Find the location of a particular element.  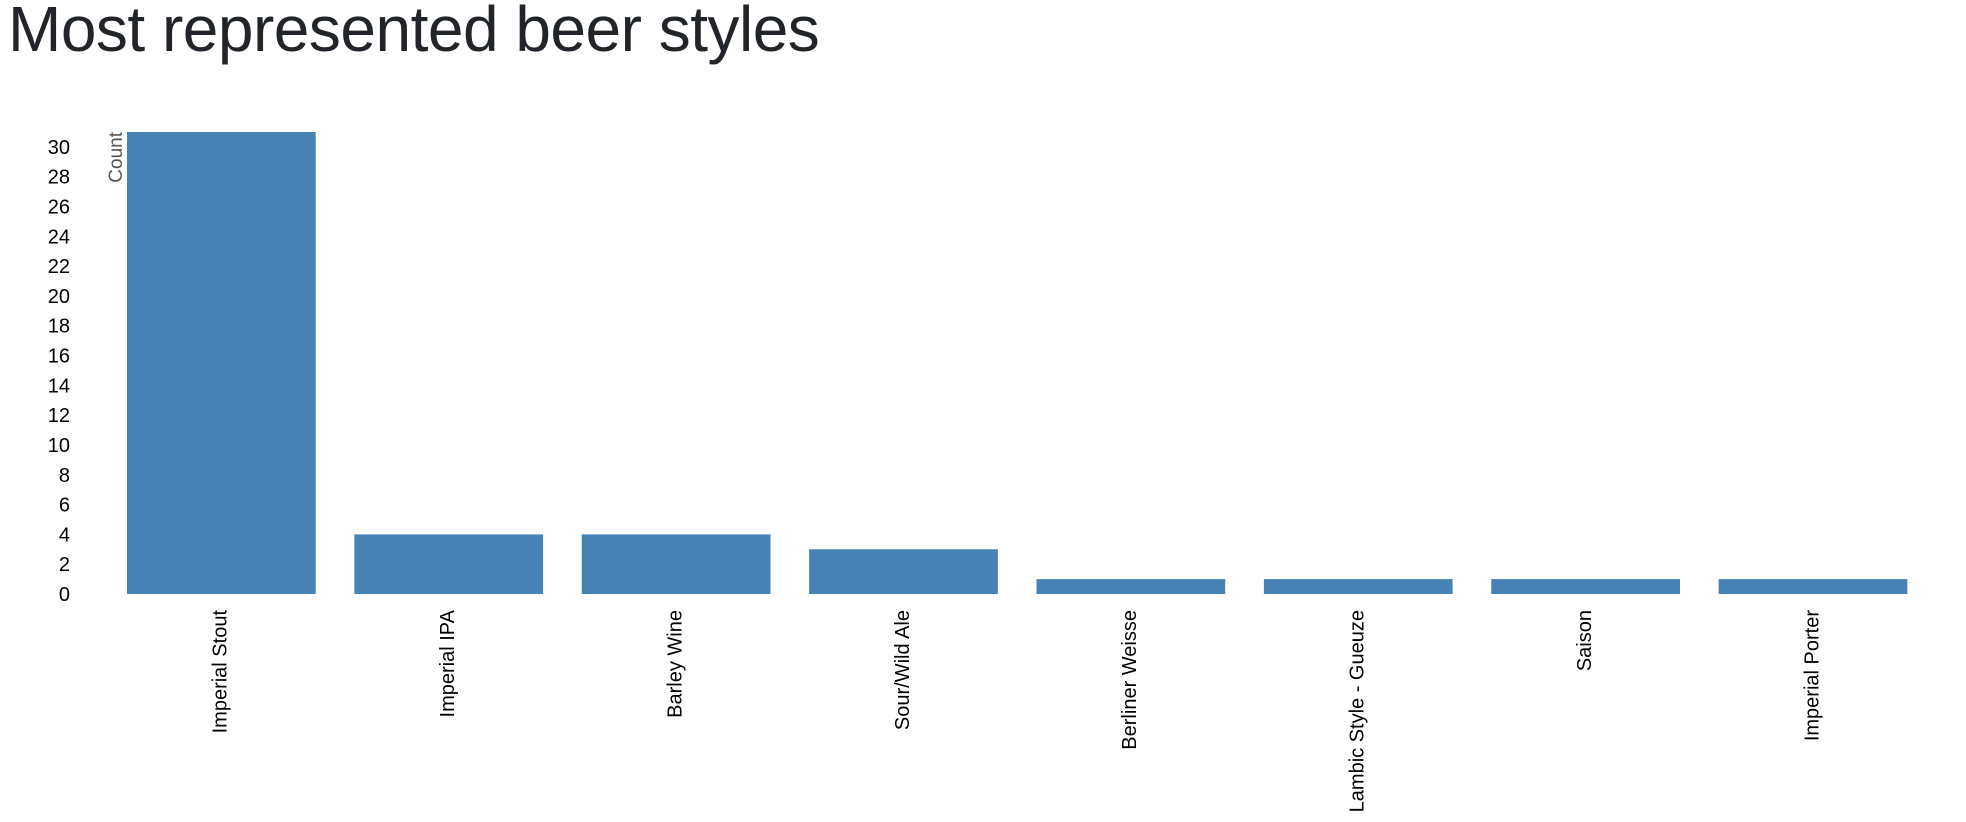

y-tick-label: 2 is located at coordinates (64, 565).